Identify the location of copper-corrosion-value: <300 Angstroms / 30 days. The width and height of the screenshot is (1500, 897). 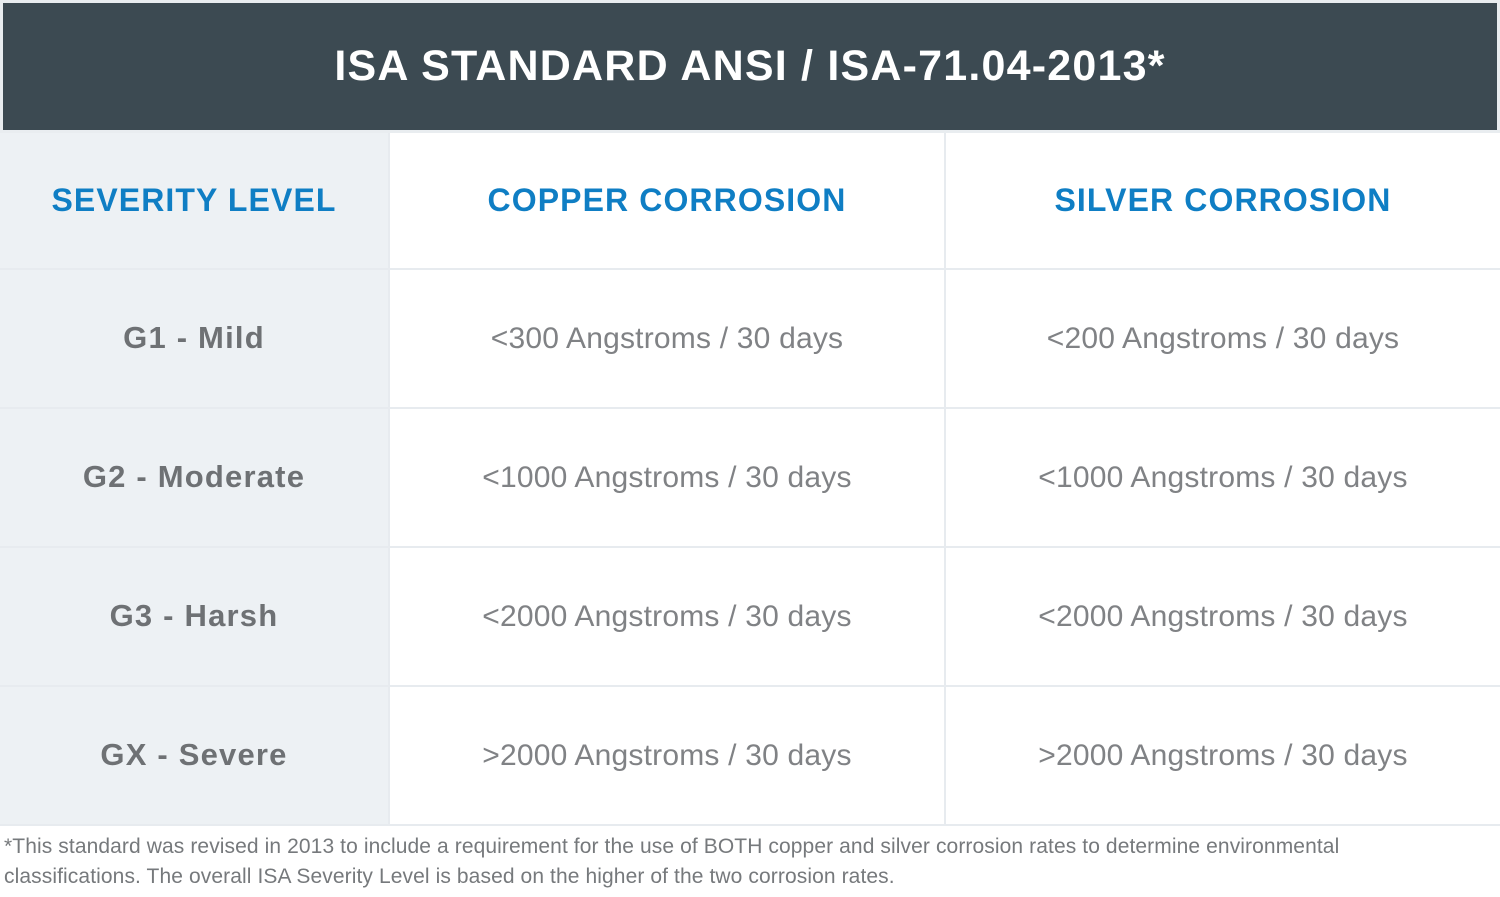
(667, 338).